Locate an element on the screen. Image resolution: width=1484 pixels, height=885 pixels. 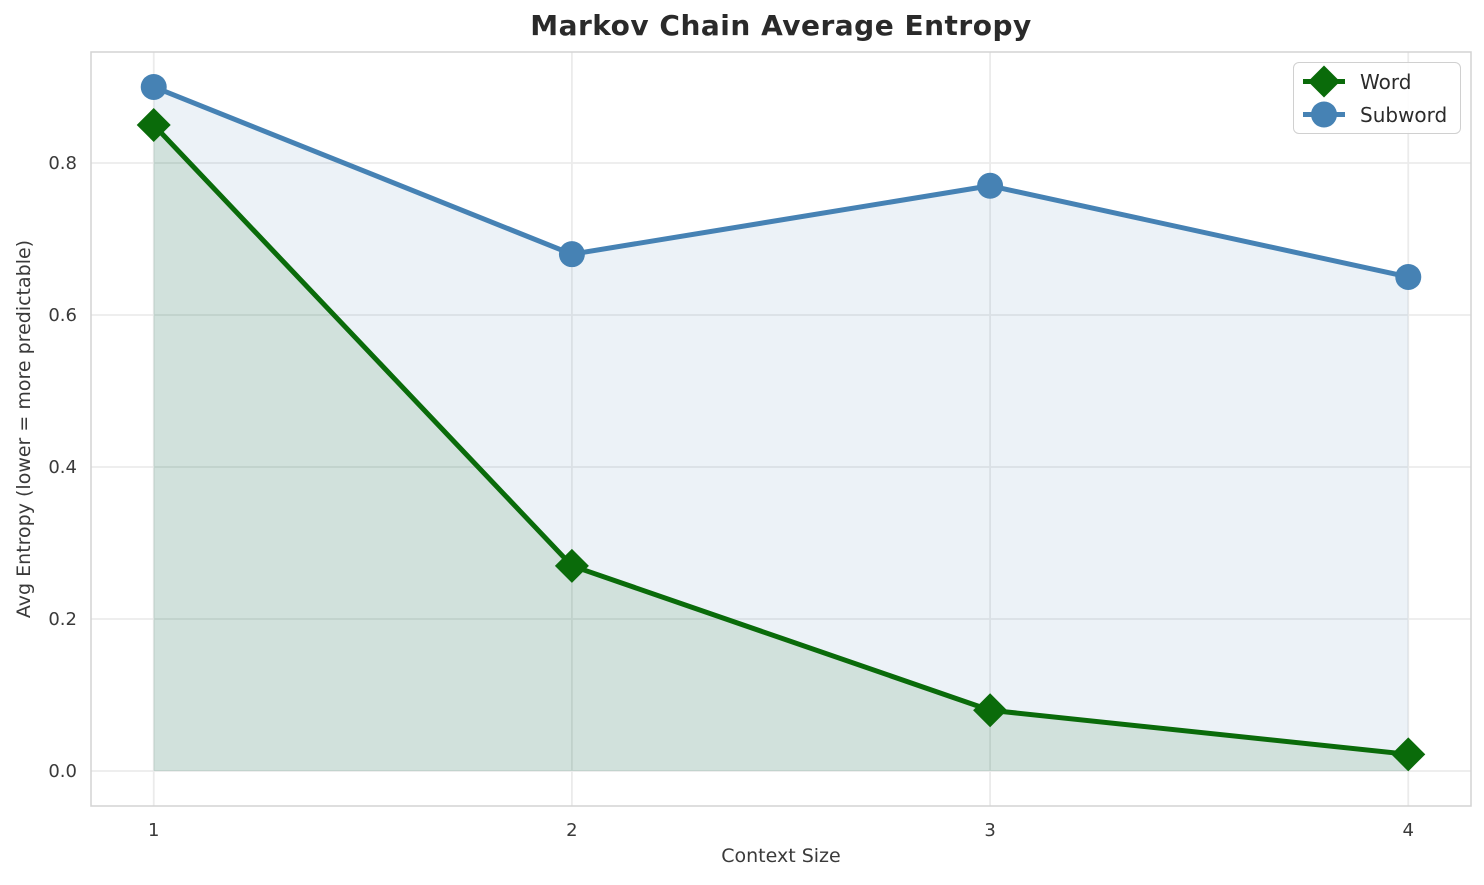
legend-item-word: Word is located at coordinates (1375, 81).